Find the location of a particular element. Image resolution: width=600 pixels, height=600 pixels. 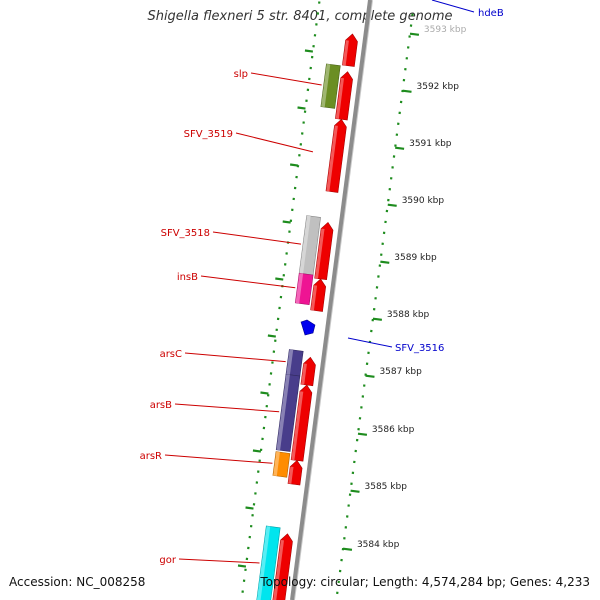

genome-backbone is located at coordinates (331, 300).